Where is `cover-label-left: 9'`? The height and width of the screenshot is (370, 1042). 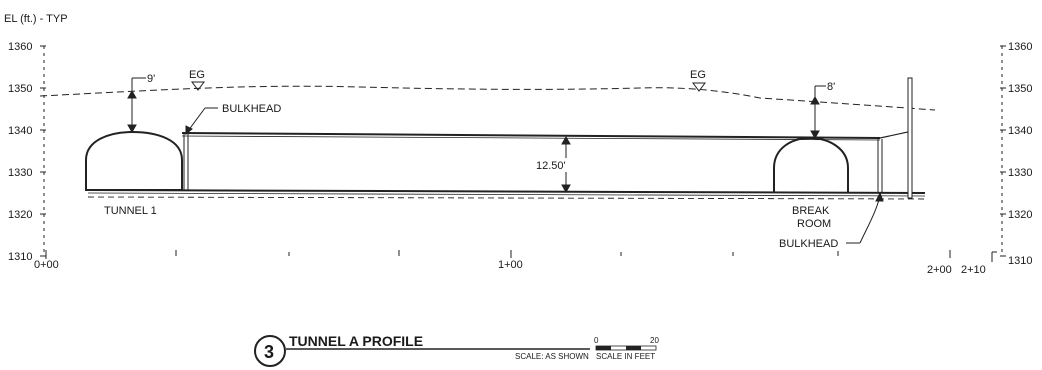 cover-label-left: 9' is located at coordinates (151, 79).